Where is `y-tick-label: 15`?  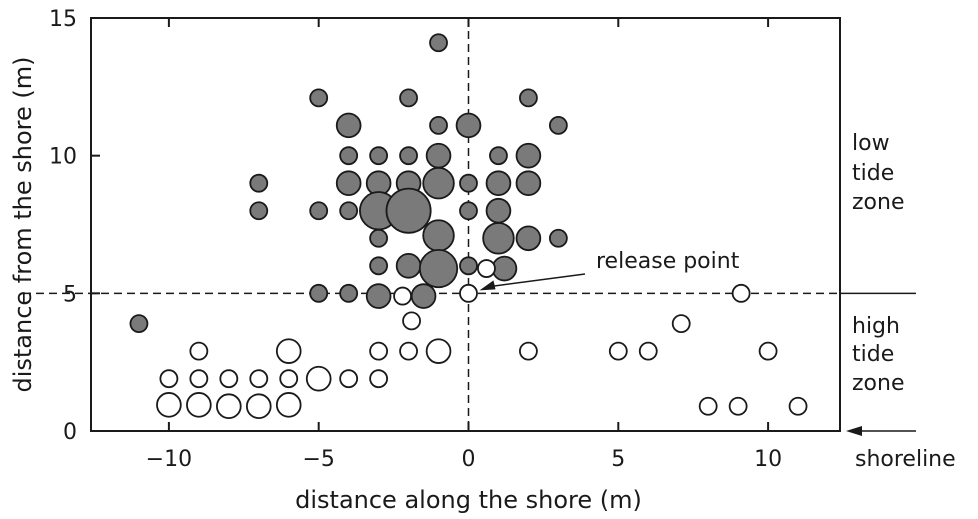
y-tick-label: 15 is located at coordinates (63, 19).